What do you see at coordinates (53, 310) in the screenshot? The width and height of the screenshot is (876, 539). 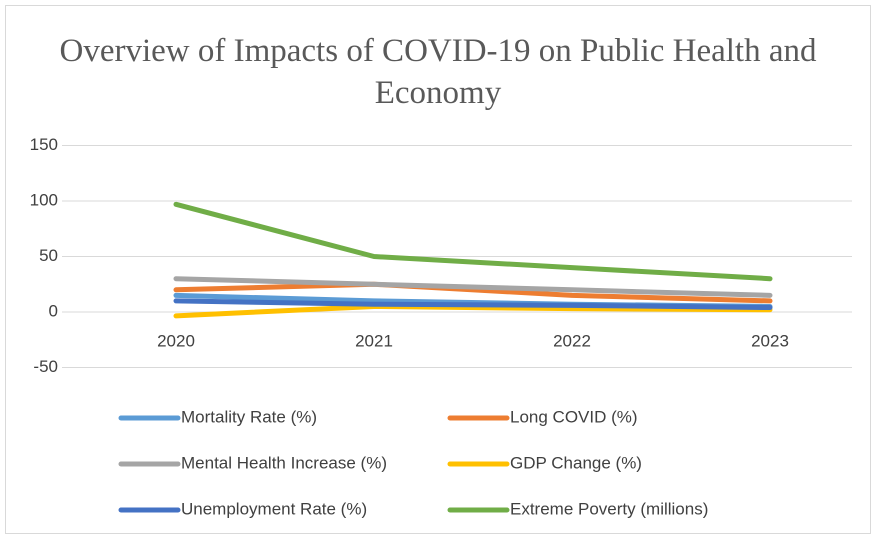 I see `y-tick-label: 0` at bounding box center [53, 310].